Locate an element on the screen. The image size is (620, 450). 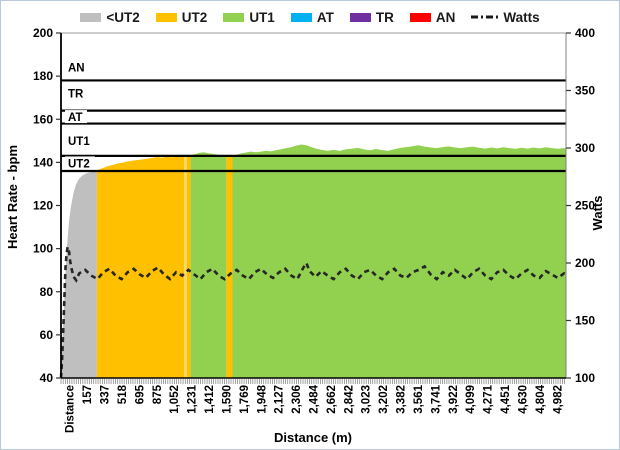
x-category-label: 3,382 is located at coordinates (402, 399).